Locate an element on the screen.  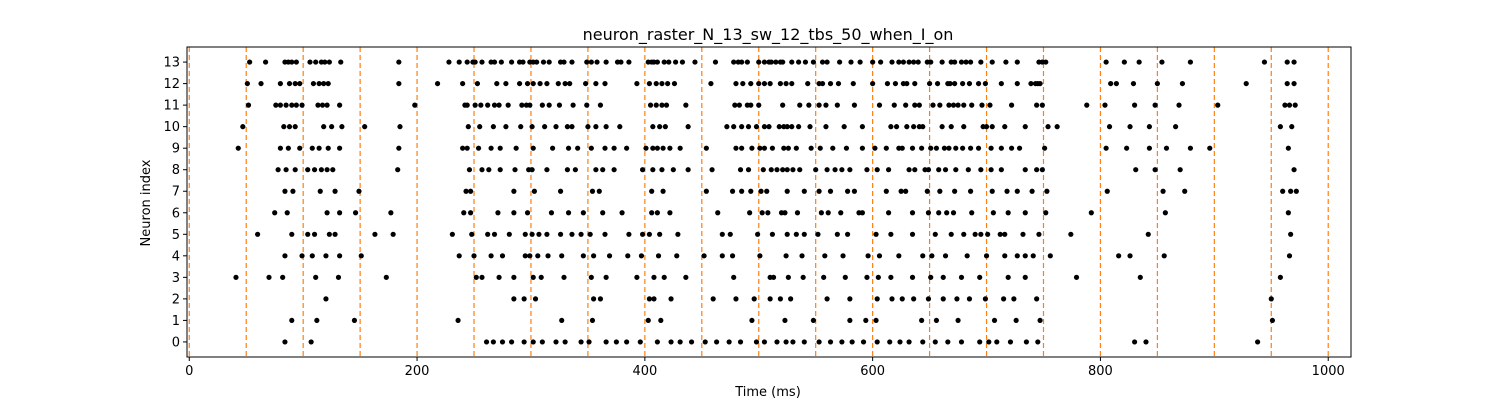
x-axis-ticks: 0 200 400 600 800 1000 is located at coordinates (765, 368).